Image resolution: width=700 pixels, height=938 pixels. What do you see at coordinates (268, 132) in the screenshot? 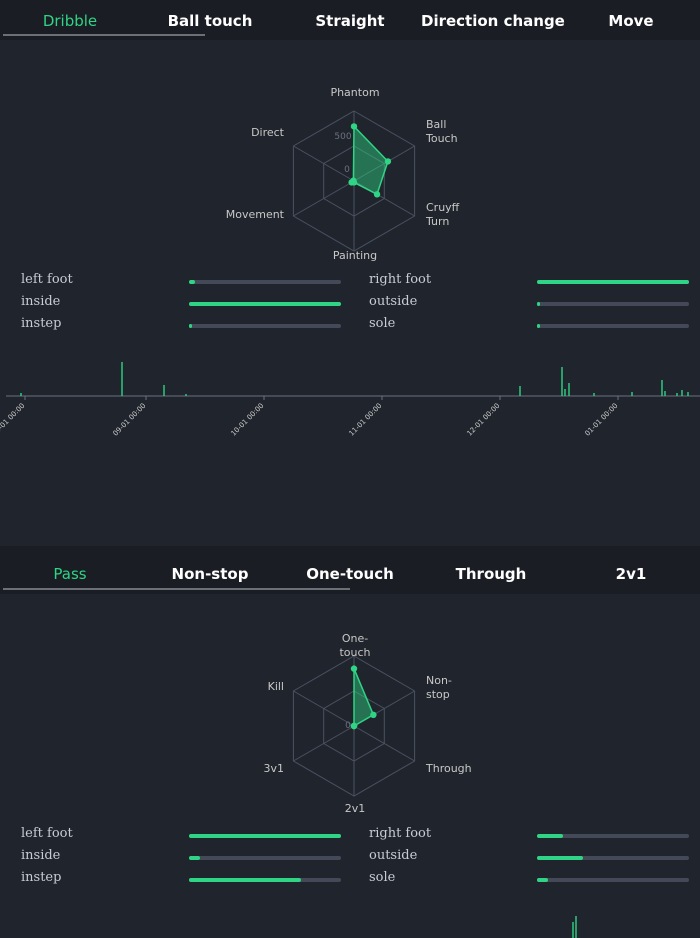
I see `dribble-radar-axis-label: Direct` at bounding box center [268, 132].